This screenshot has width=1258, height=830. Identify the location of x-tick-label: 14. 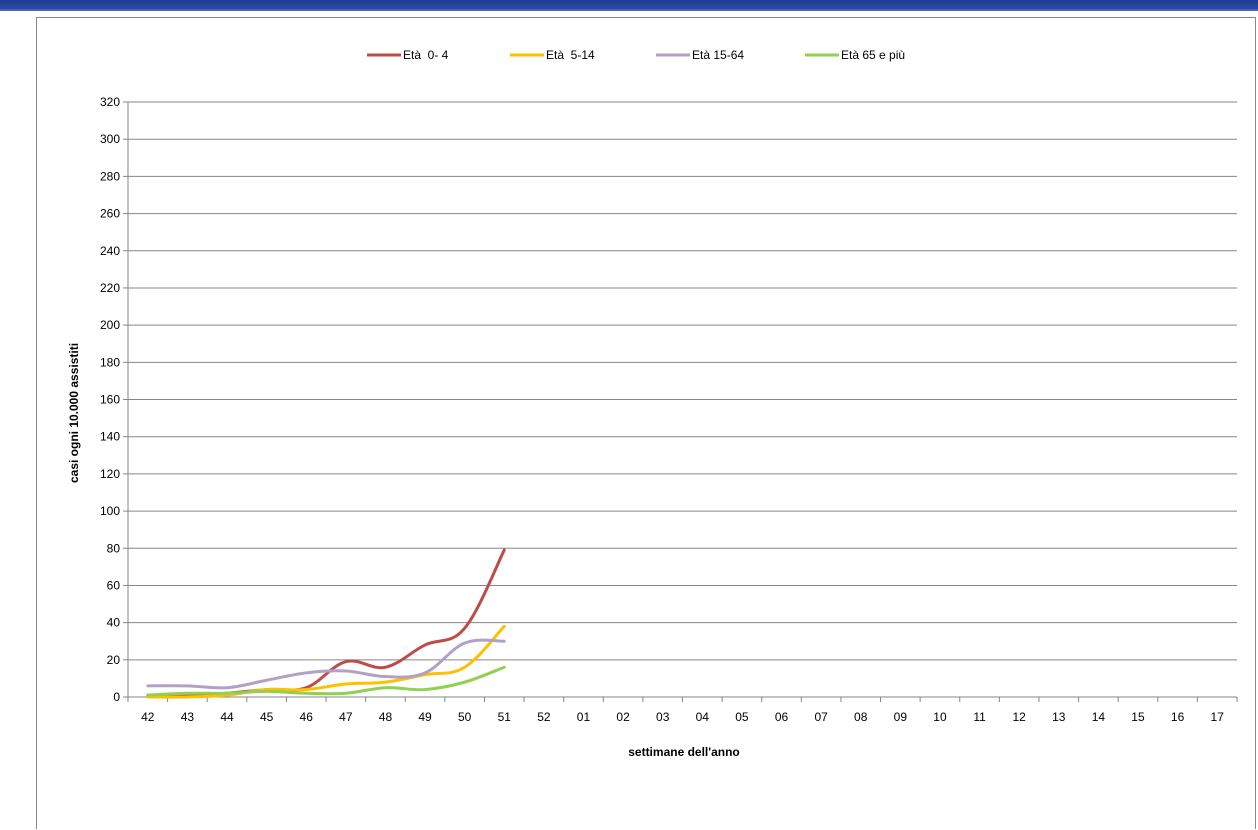
(1099, 717).